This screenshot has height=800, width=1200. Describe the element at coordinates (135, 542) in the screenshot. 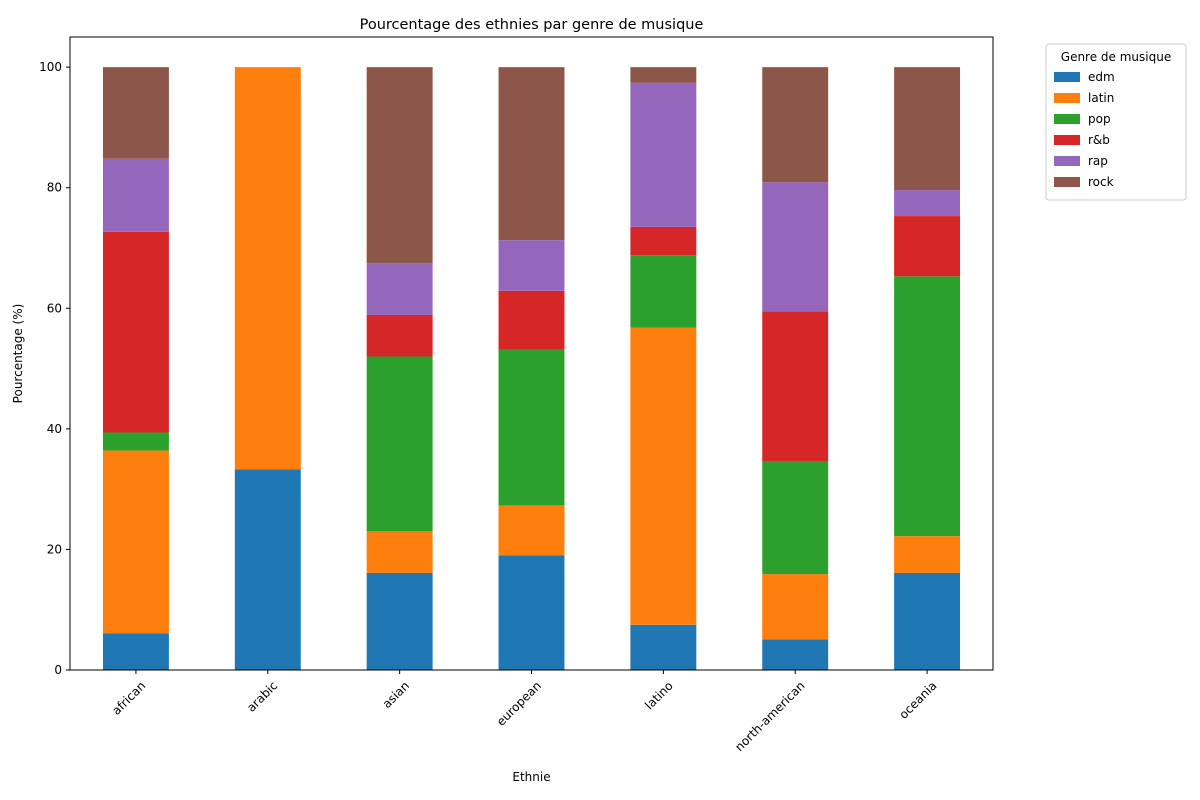

I see `bar-segment-african-latin` at that location.